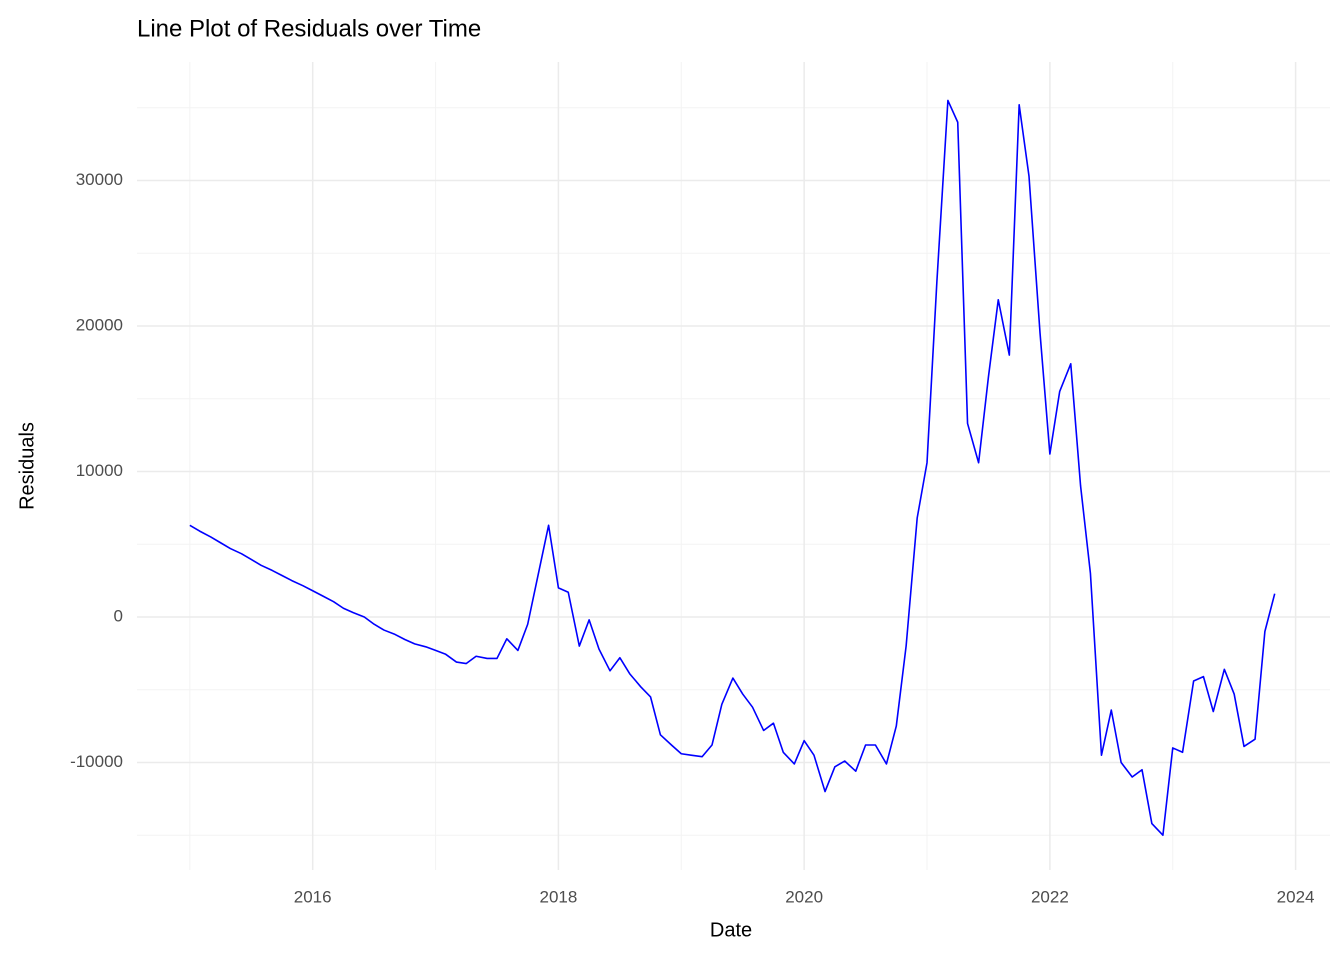 The width and height of the screenshot is (1344, 960). I want to click on chart-title: Line Plot of Residuals over Time, so click(309, 28).